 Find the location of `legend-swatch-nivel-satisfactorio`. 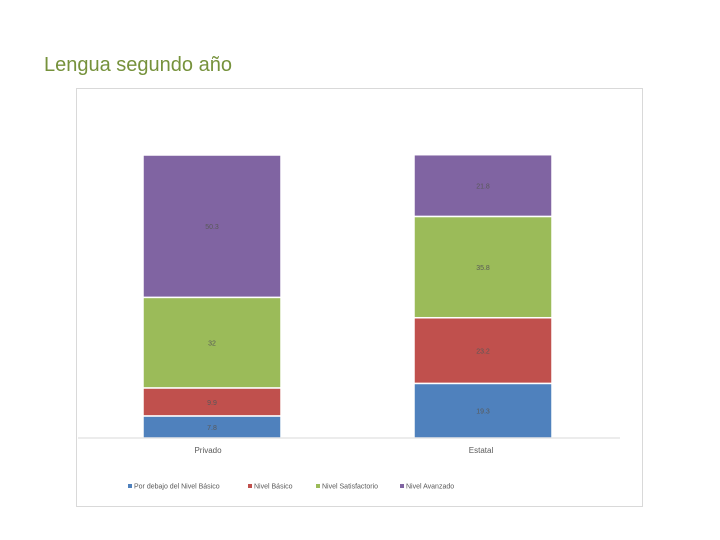

legend-swatch-nivel-satisfactorio is located at coordinates (318, 486).